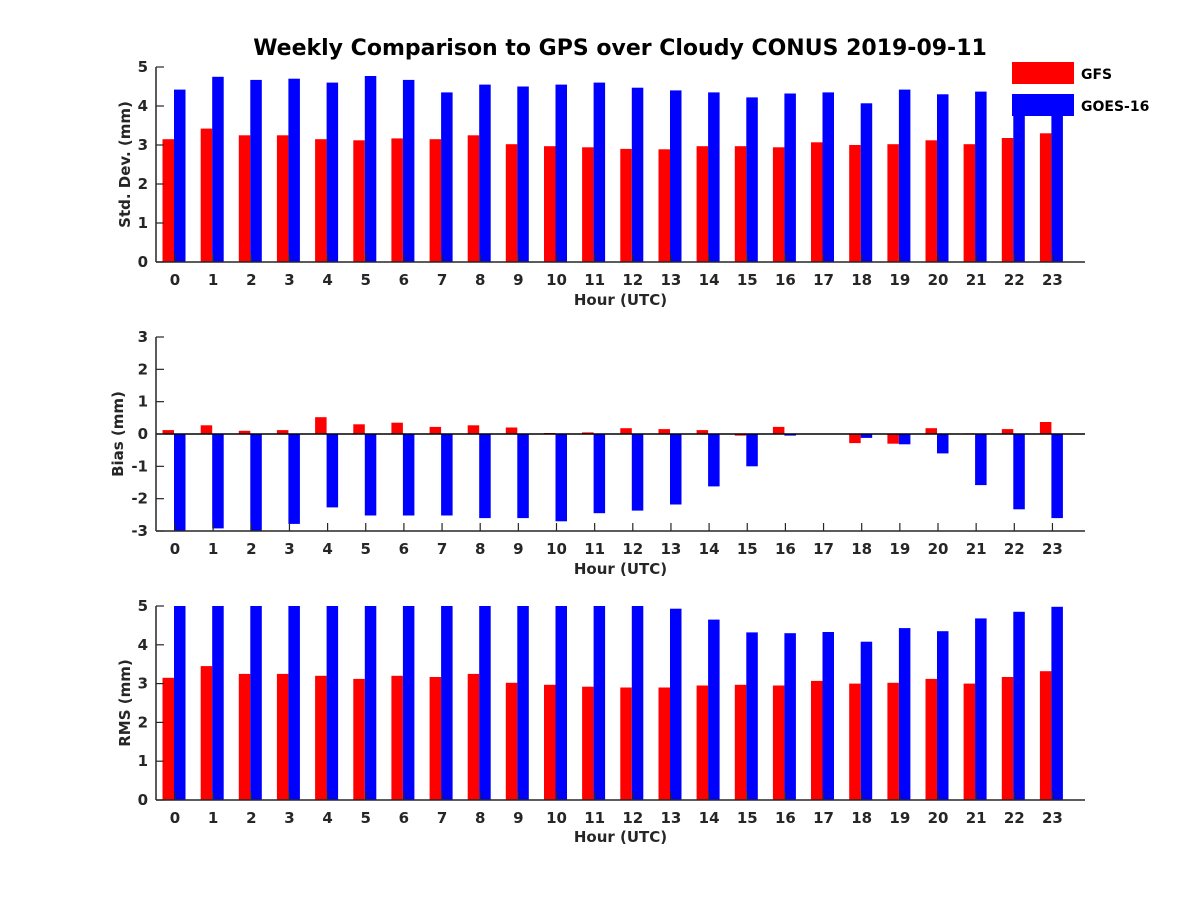  Describe the element at coordinates (556, 549) in the screenshot. I see `x-tick-label: 10` at that location.